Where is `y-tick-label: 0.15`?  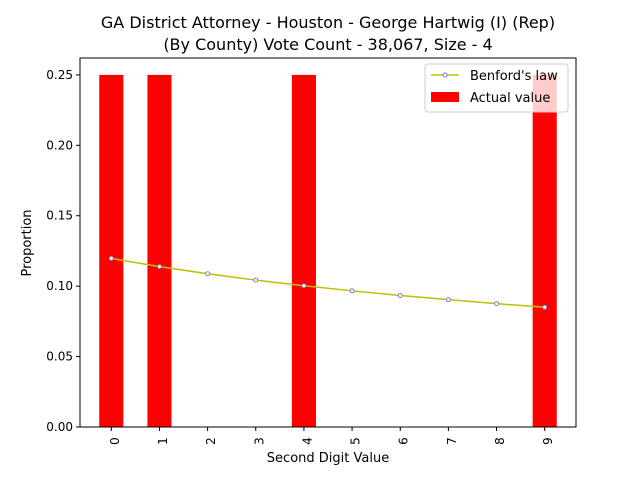
y-tick-label: 0.15 is located at coordinates (59, 216).